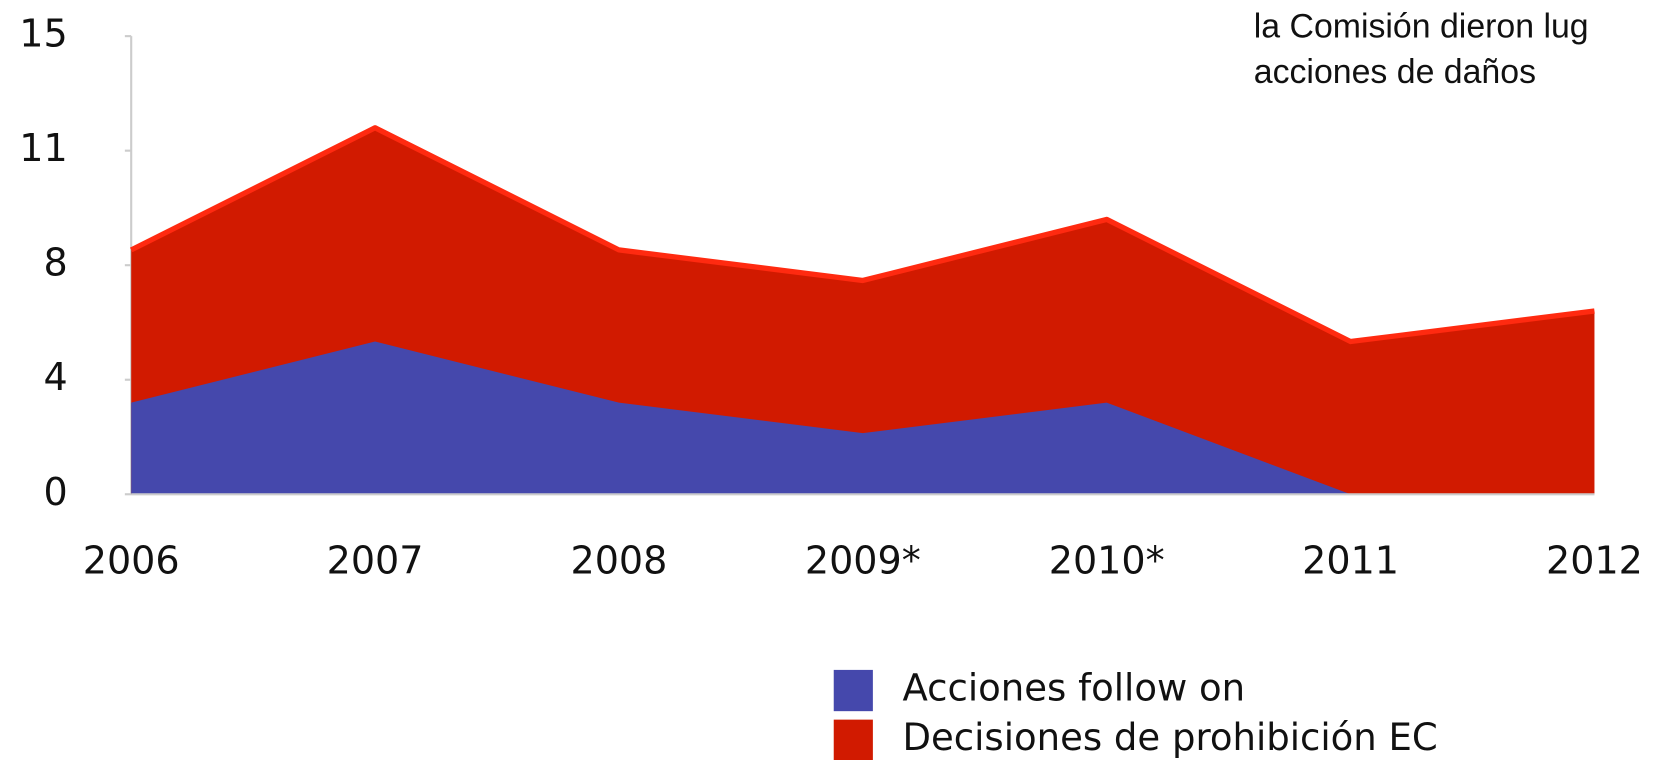 This screenshot has height=760, width=1659. Describe the element at coordinates (55, 263) in the screenshot. I see `y-tick-label: 8` at that location.